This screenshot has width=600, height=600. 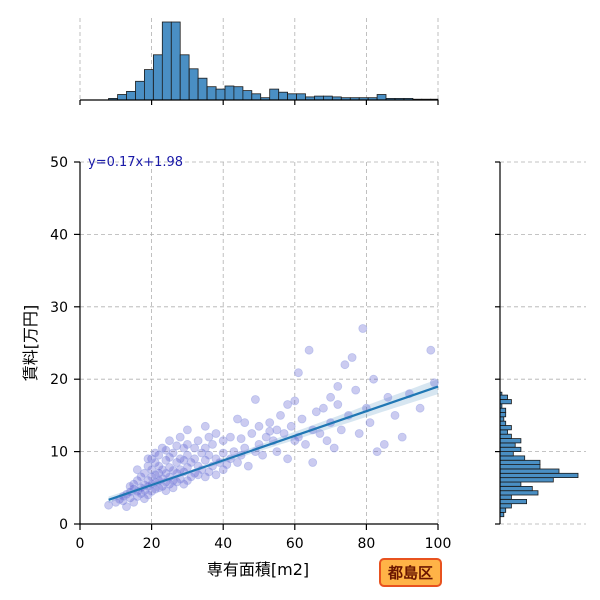 What do you see at coordinates (63, 525) in the screenshot?
I see `y-tick-label: 0` at bounding box center [63, 525].